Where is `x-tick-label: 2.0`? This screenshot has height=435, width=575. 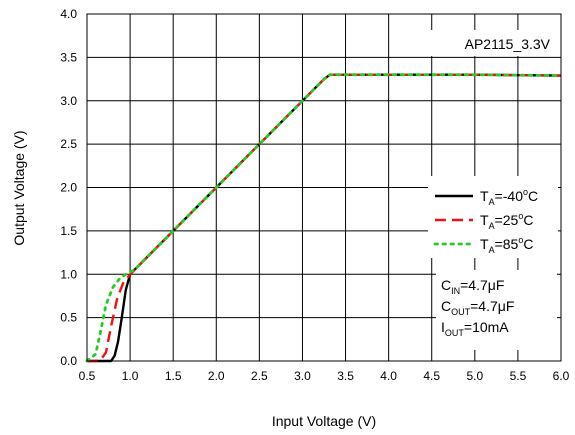
x-tick-label: 2.0 is located at coordinates (216, 376).